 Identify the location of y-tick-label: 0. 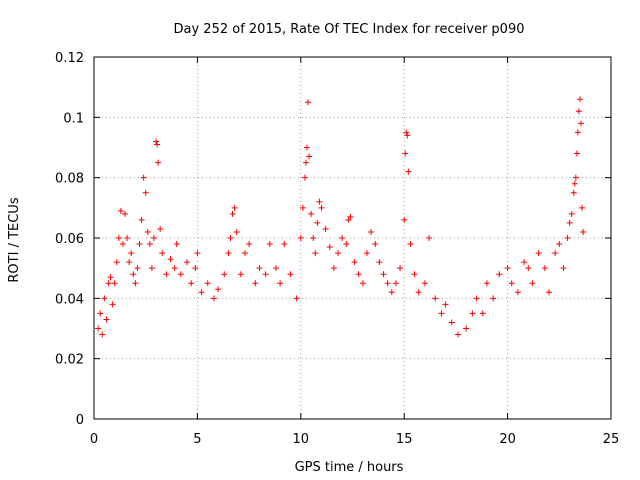
(80, 420).